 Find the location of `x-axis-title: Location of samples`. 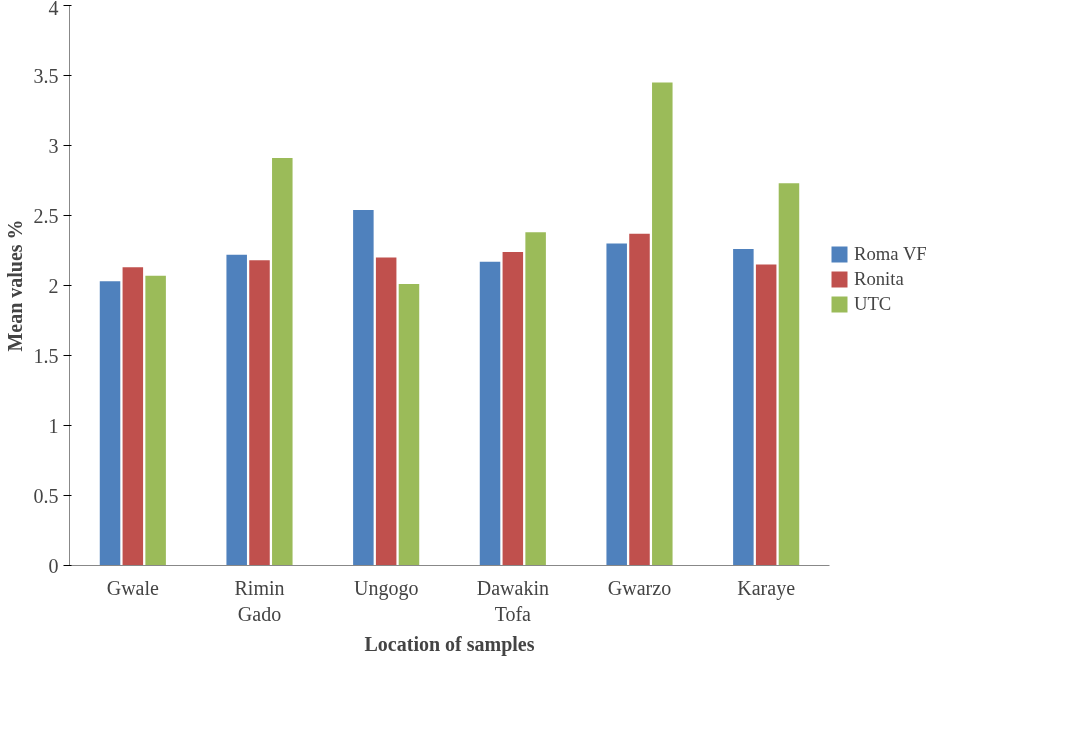

x-axis-title: Location of samples is located at coordinates (449, 644).